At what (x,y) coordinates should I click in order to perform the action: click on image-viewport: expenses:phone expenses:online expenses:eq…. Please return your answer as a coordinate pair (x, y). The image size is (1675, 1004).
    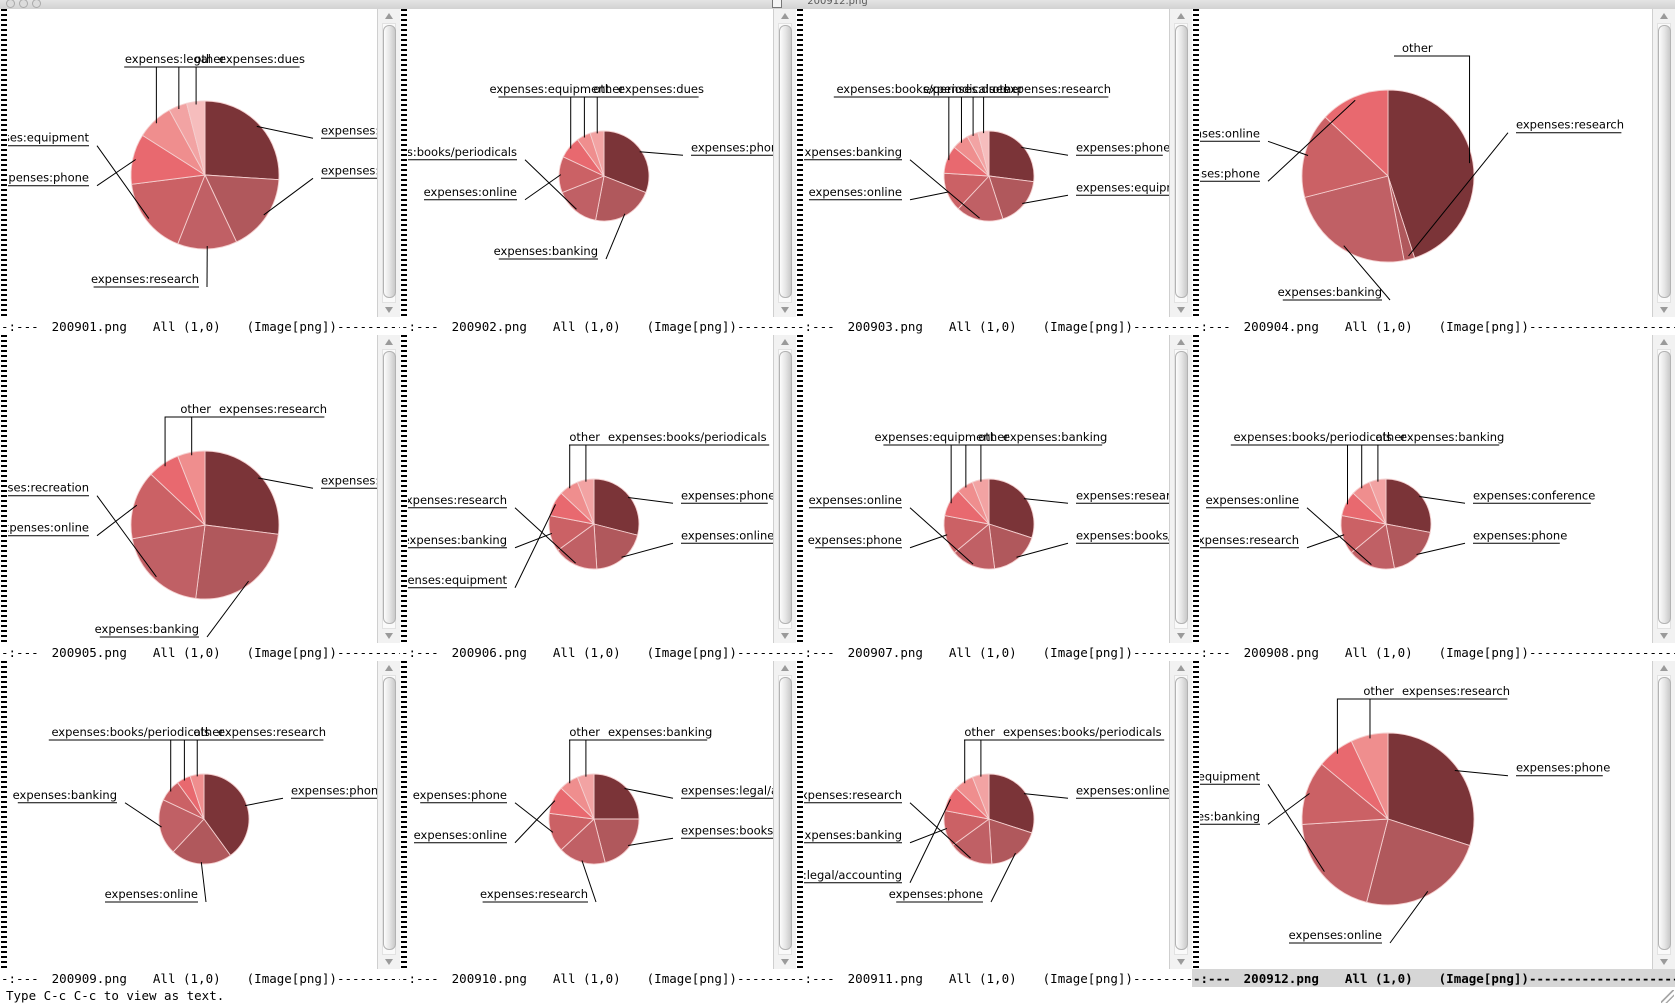
    Looking at the image, I should click on (1426, 815).